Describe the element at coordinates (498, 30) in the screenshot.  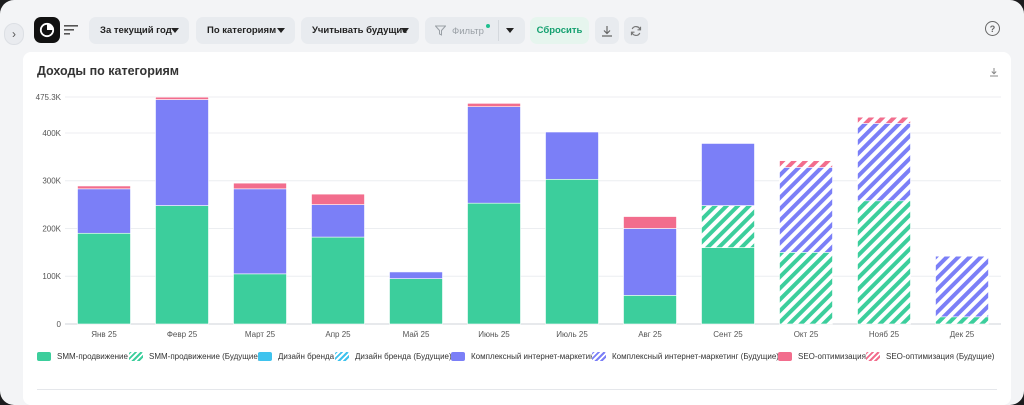
I see `filter-divider` at that location.